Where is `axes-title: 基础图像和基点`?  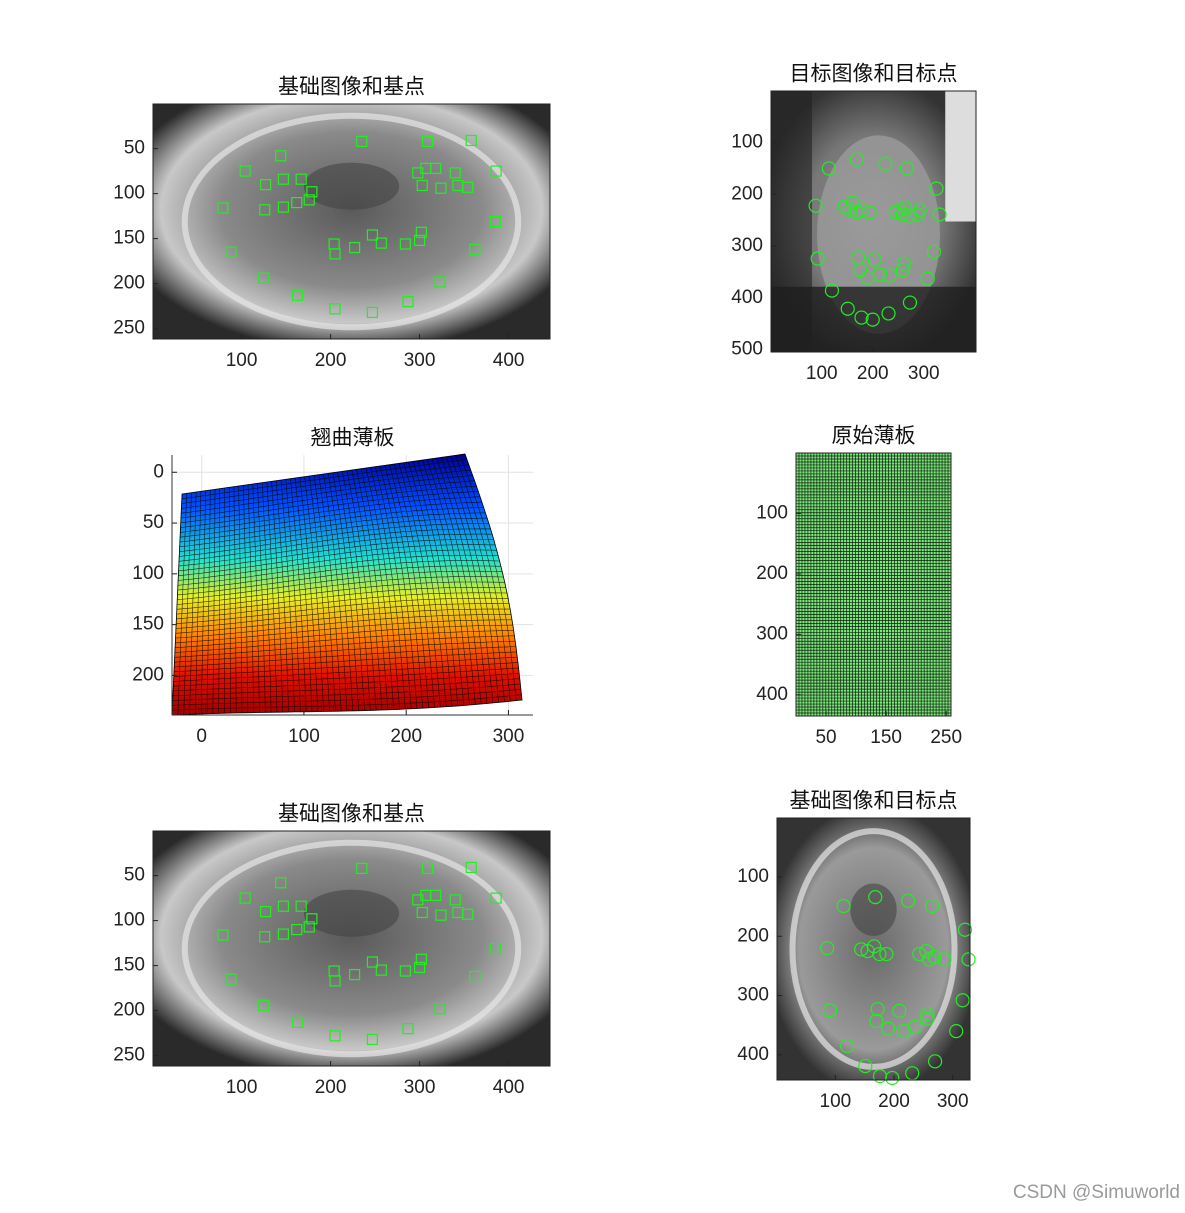 axes-title: 基础图像和基点 is located at coordinates (351, 87).